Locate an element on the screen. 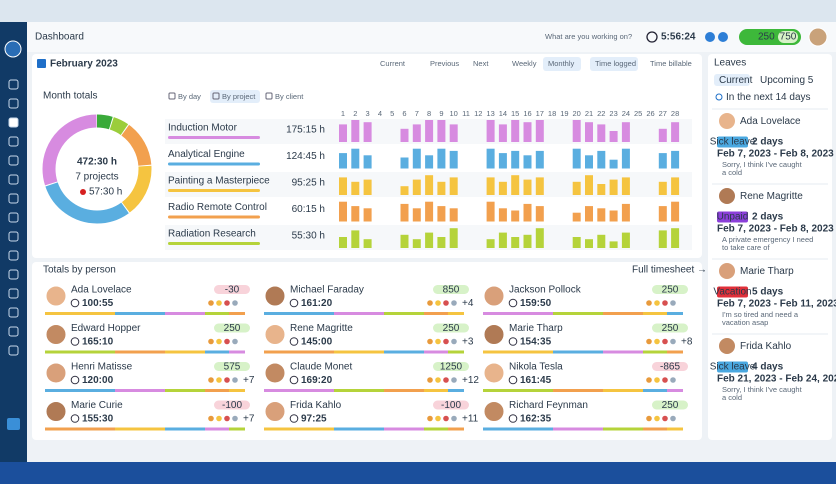 Image resolution: width=836 pixels, height=484 pixels. person-time: 120:00 is located at coordinates (98, 380).